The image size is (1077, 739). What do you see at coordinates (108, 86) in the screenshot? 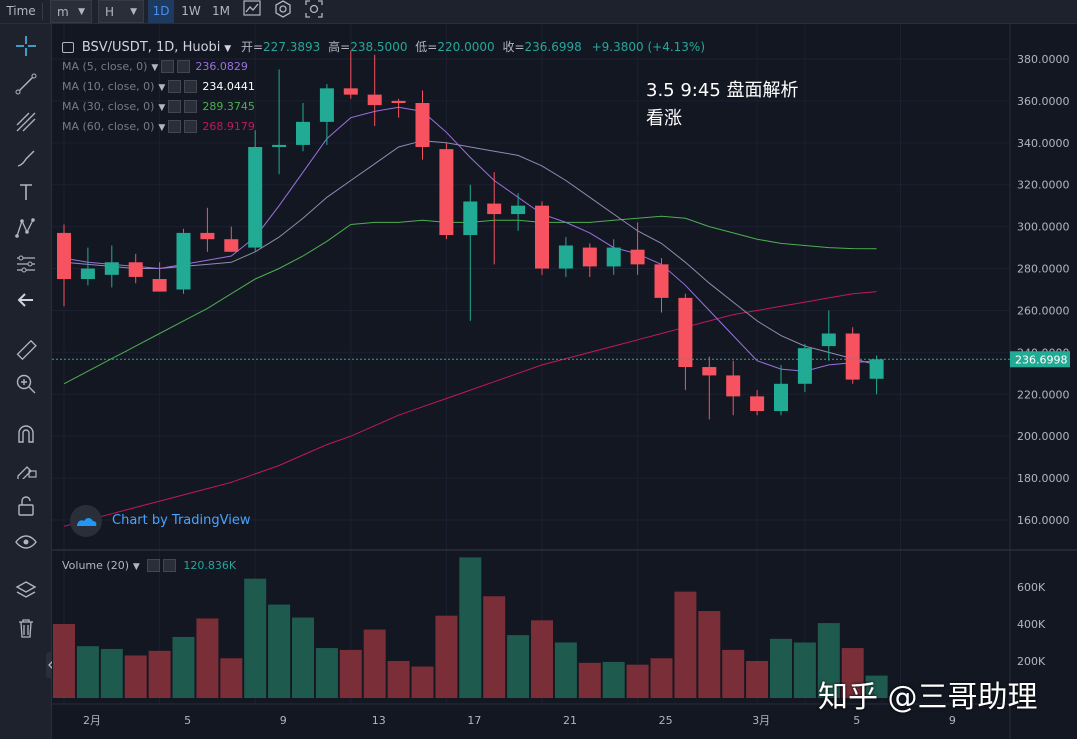
I see `ma-label: MA (10, close, 0)` at bounding box center [108, 86].